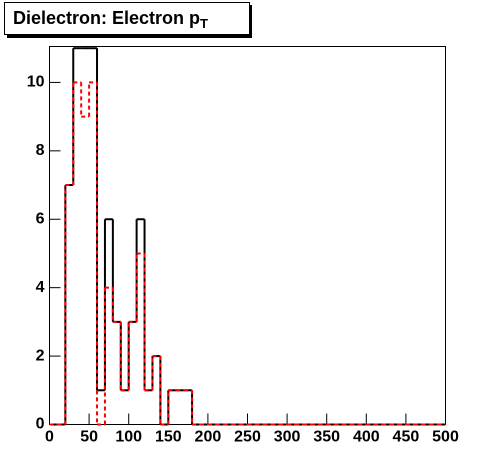  I want to click on y-tick-label: 10, so click(36, 82).